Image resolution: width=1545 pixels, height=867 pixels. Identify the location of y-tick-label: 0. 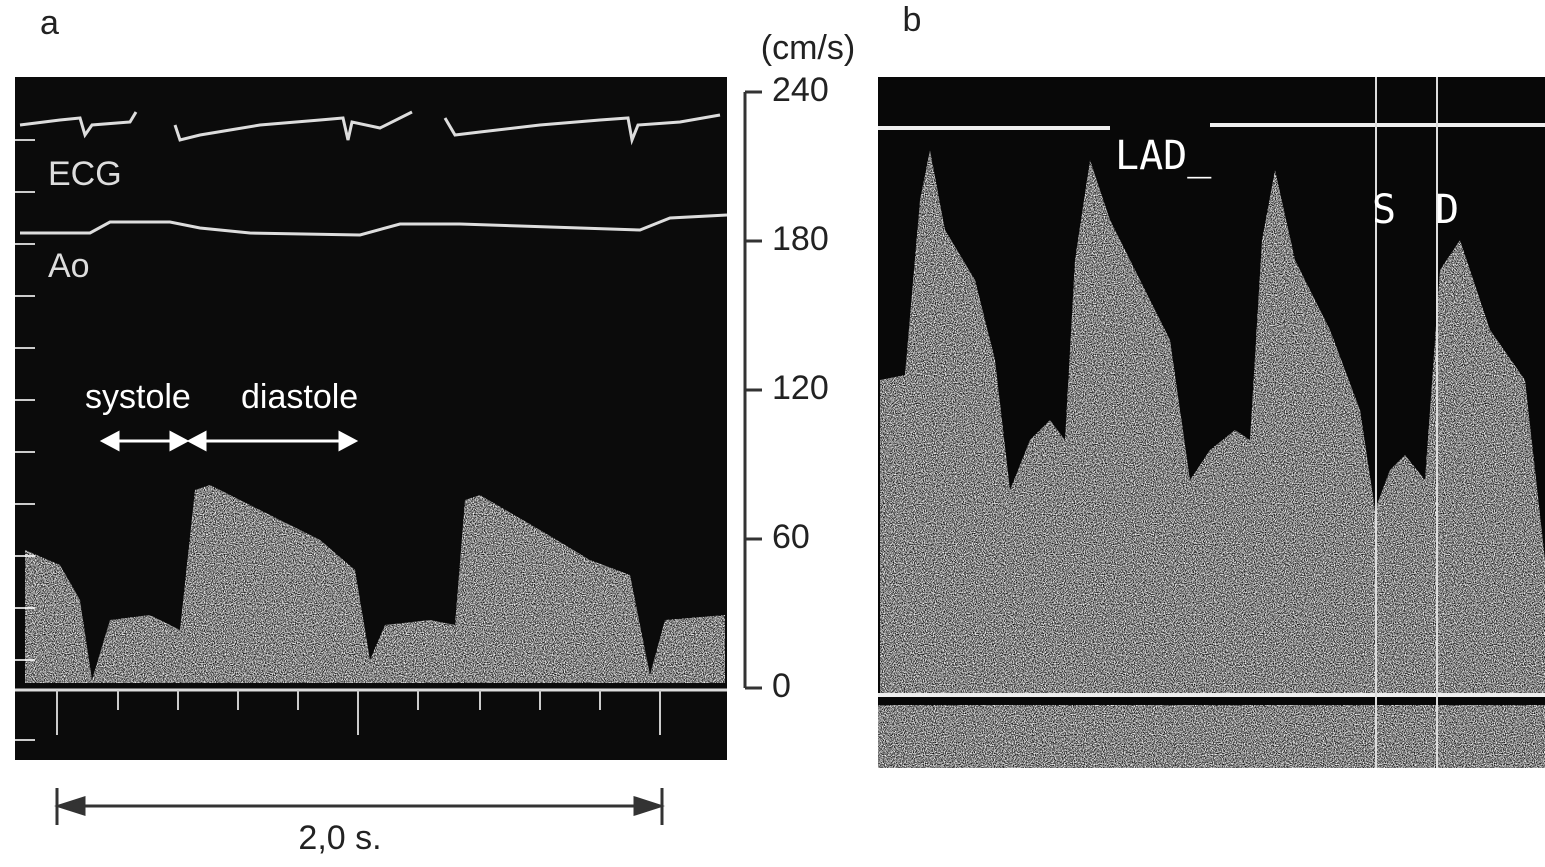
(781, 686).